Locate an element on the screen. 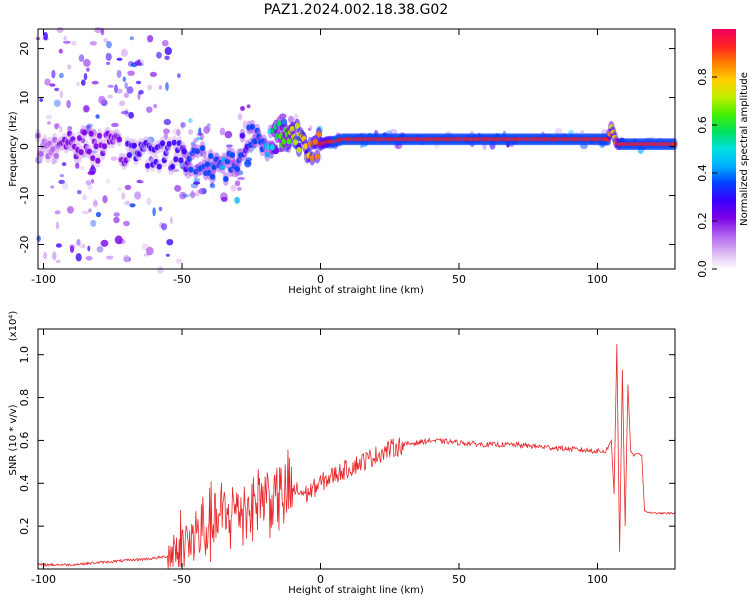 This screenshot has height=600, width=750. top-y-tick-label: -10 is located at coordinates (24, 196).